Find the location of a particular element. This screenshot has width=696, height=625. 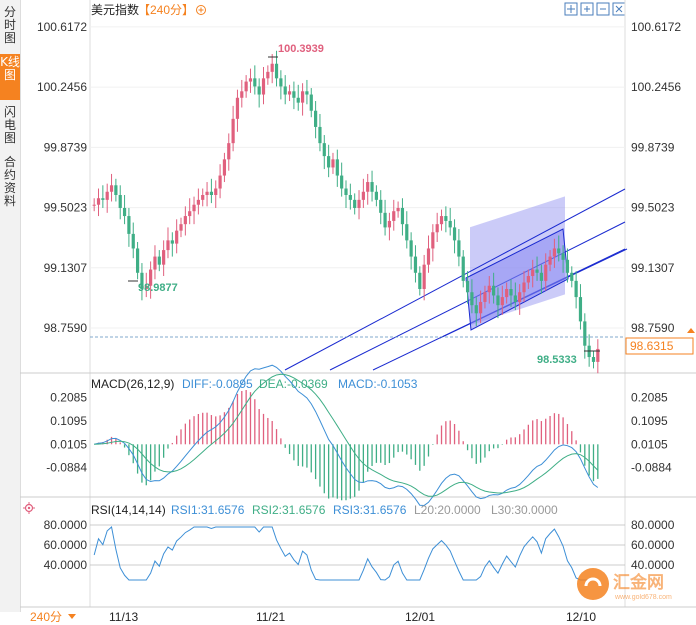

tab-kline: K线图 is located at coordinates (10, 77).